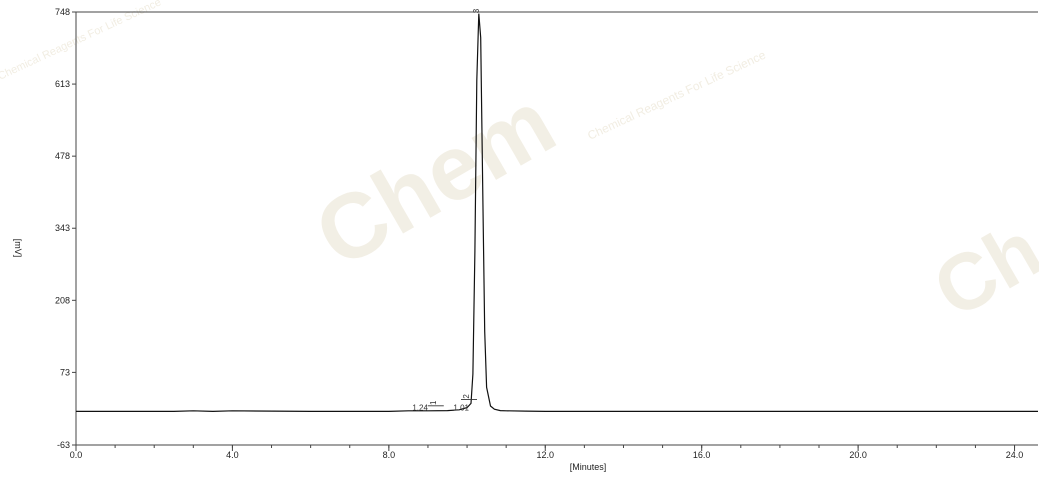 The height and width of the screenshot is (477, 1039). Describe the element at coordinates (62, 300) in the screenshot. I see `y-tick-label: 208` at that location.